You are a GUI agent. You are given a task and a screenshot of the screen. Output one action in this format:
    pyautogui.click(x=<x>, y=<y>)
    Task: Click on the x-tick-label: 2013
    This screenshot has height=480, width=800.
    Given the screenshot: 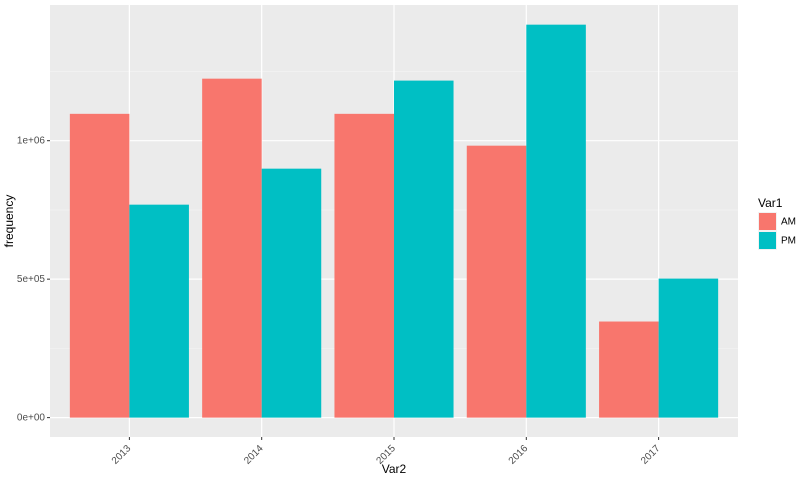 What is the action you would take?
    pyautogui.click(x=122, y=455)
    